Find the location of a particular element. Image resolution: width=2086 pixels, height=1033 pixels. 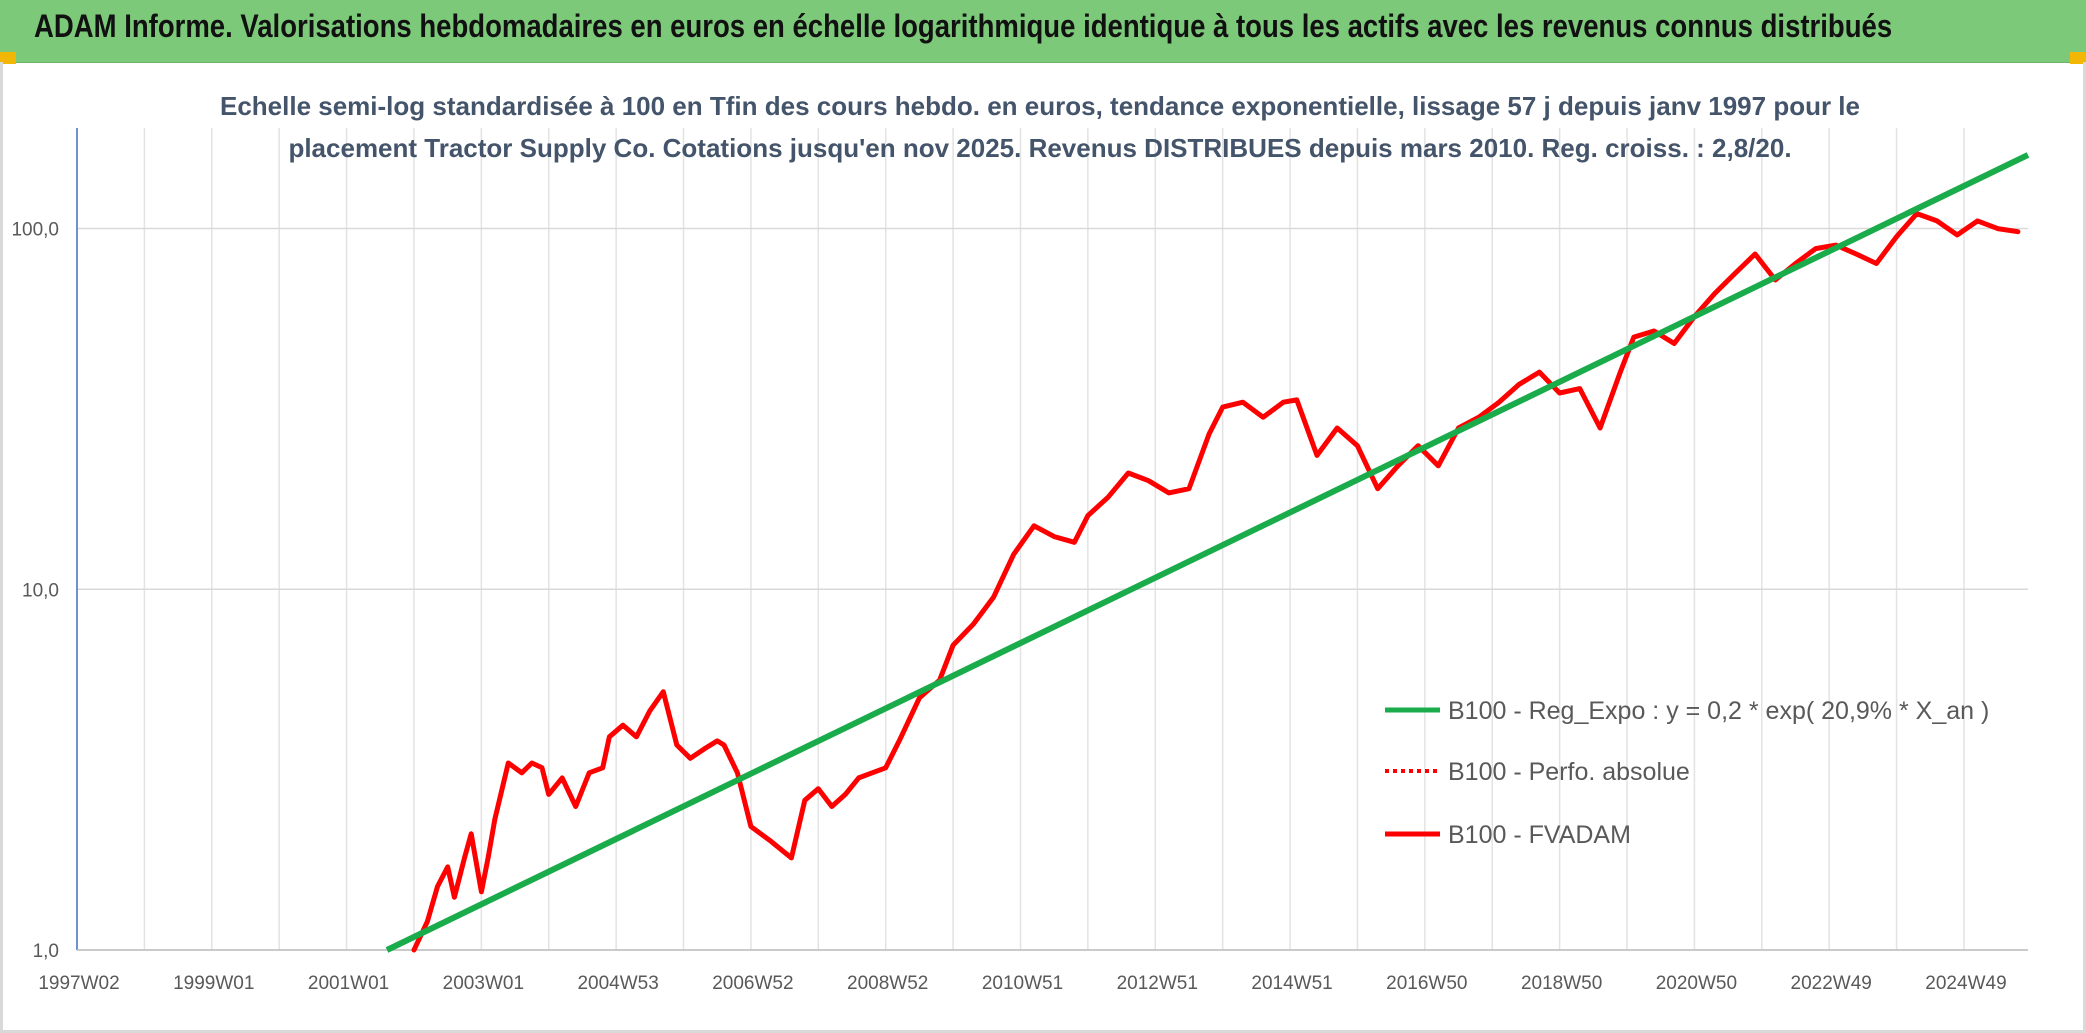

x-tick-label: 2020W50 is located at coordinates (1696, 983).